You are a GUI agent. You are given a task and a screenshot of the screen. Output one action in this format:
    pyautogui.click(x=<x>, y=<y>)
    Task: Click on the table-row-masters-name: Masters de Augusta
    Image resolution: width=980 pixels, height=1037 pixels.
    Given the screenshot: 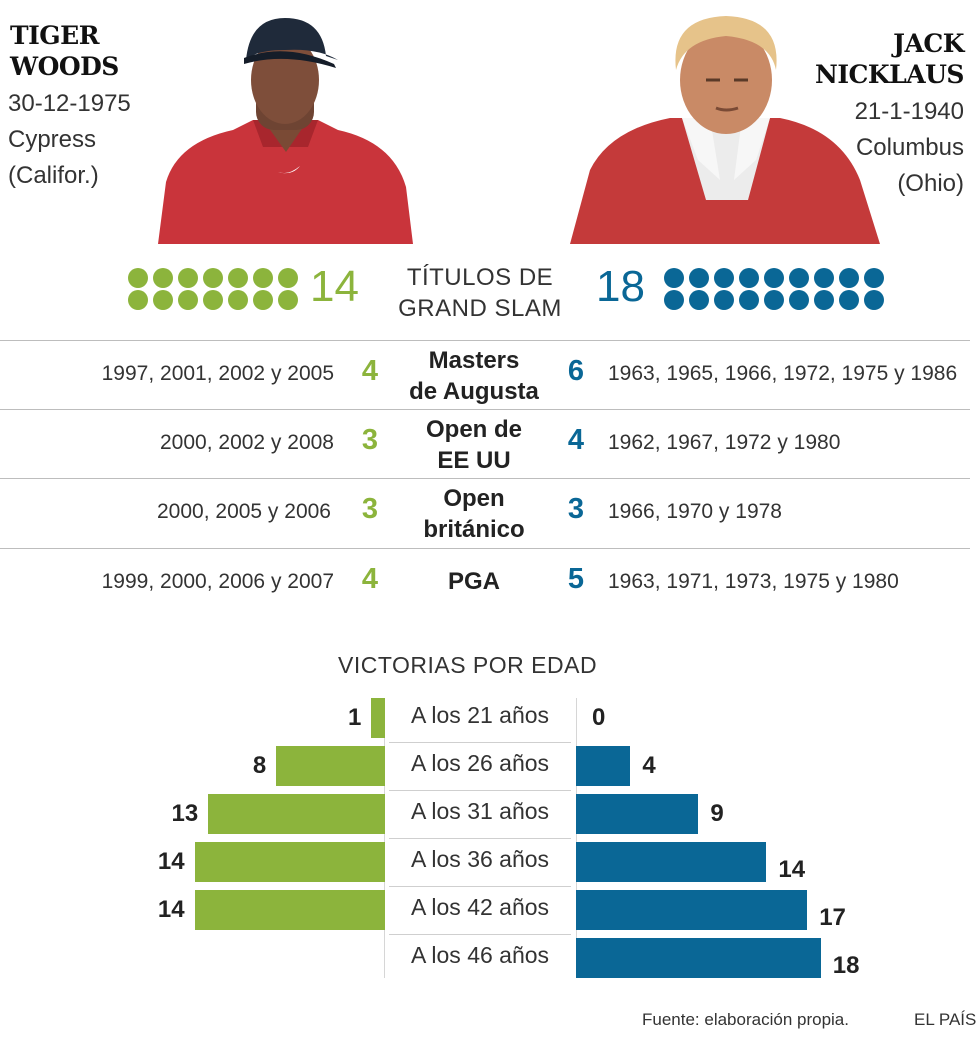 What is the action you would take?
    pyautogui.click(x=474, y=376)
    